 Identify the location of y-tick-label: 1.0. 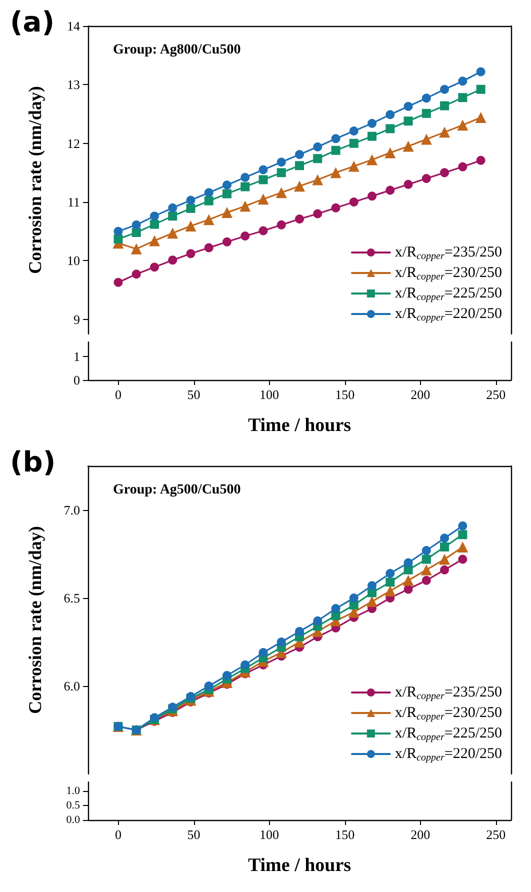
(73, 790).